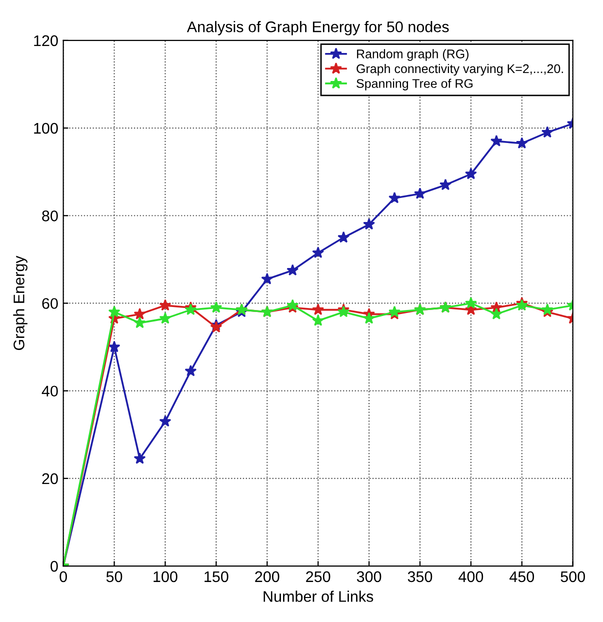 Image resolution: width=603 pixels, height=622 pixels. Describe the element at coordinates (50, 391) in the screenshot. I see `y-tick-label: 40` at that location.